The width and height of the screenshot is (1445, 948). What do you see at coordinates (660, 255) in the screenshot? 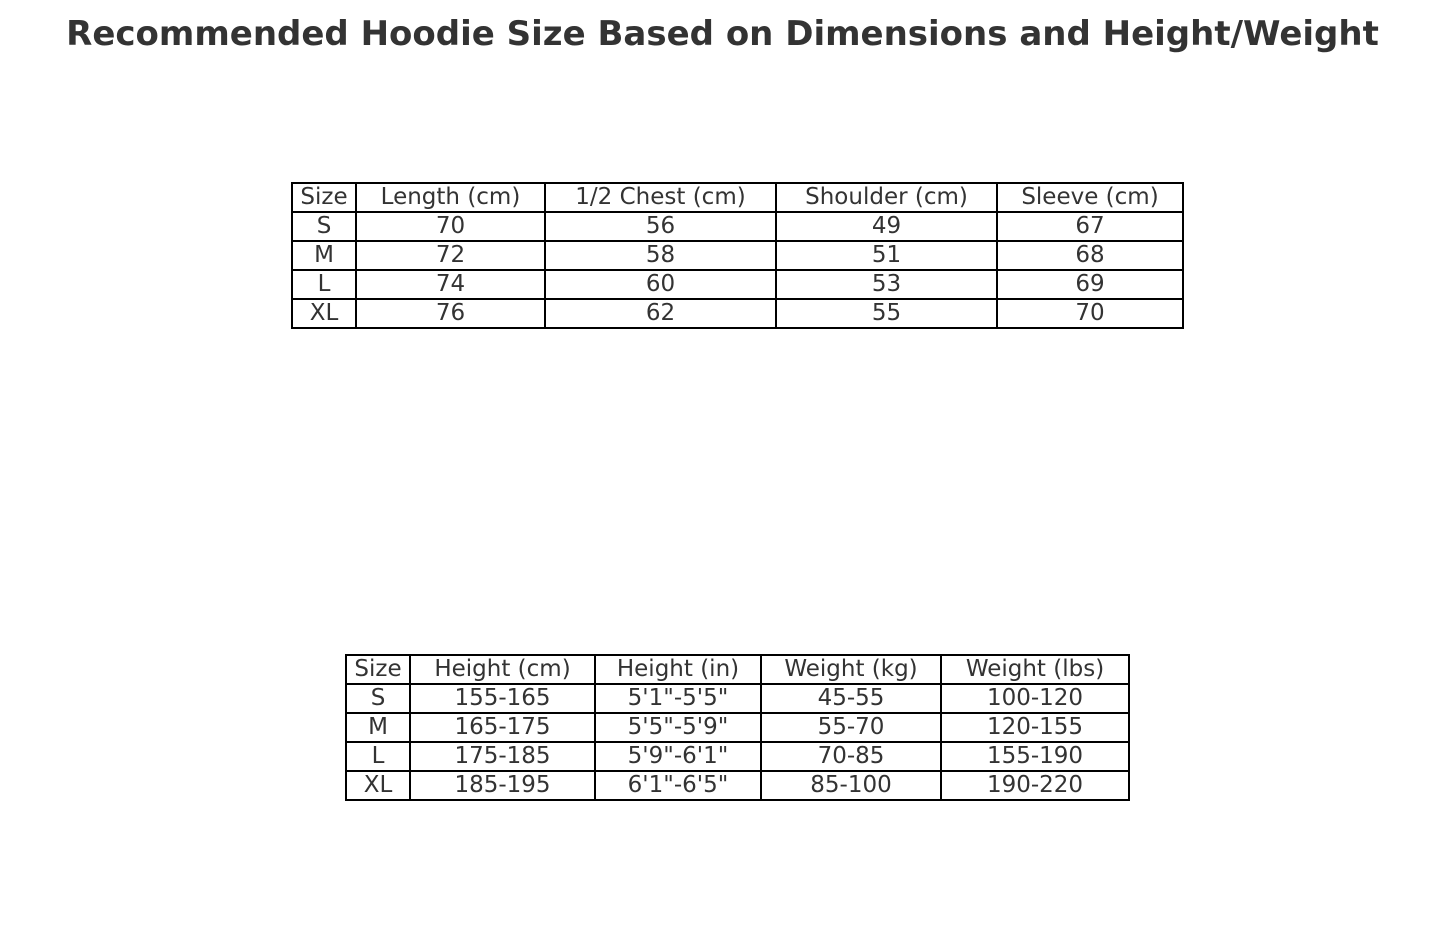
I see `table-cell: 58` at bounding box center [660, 255].